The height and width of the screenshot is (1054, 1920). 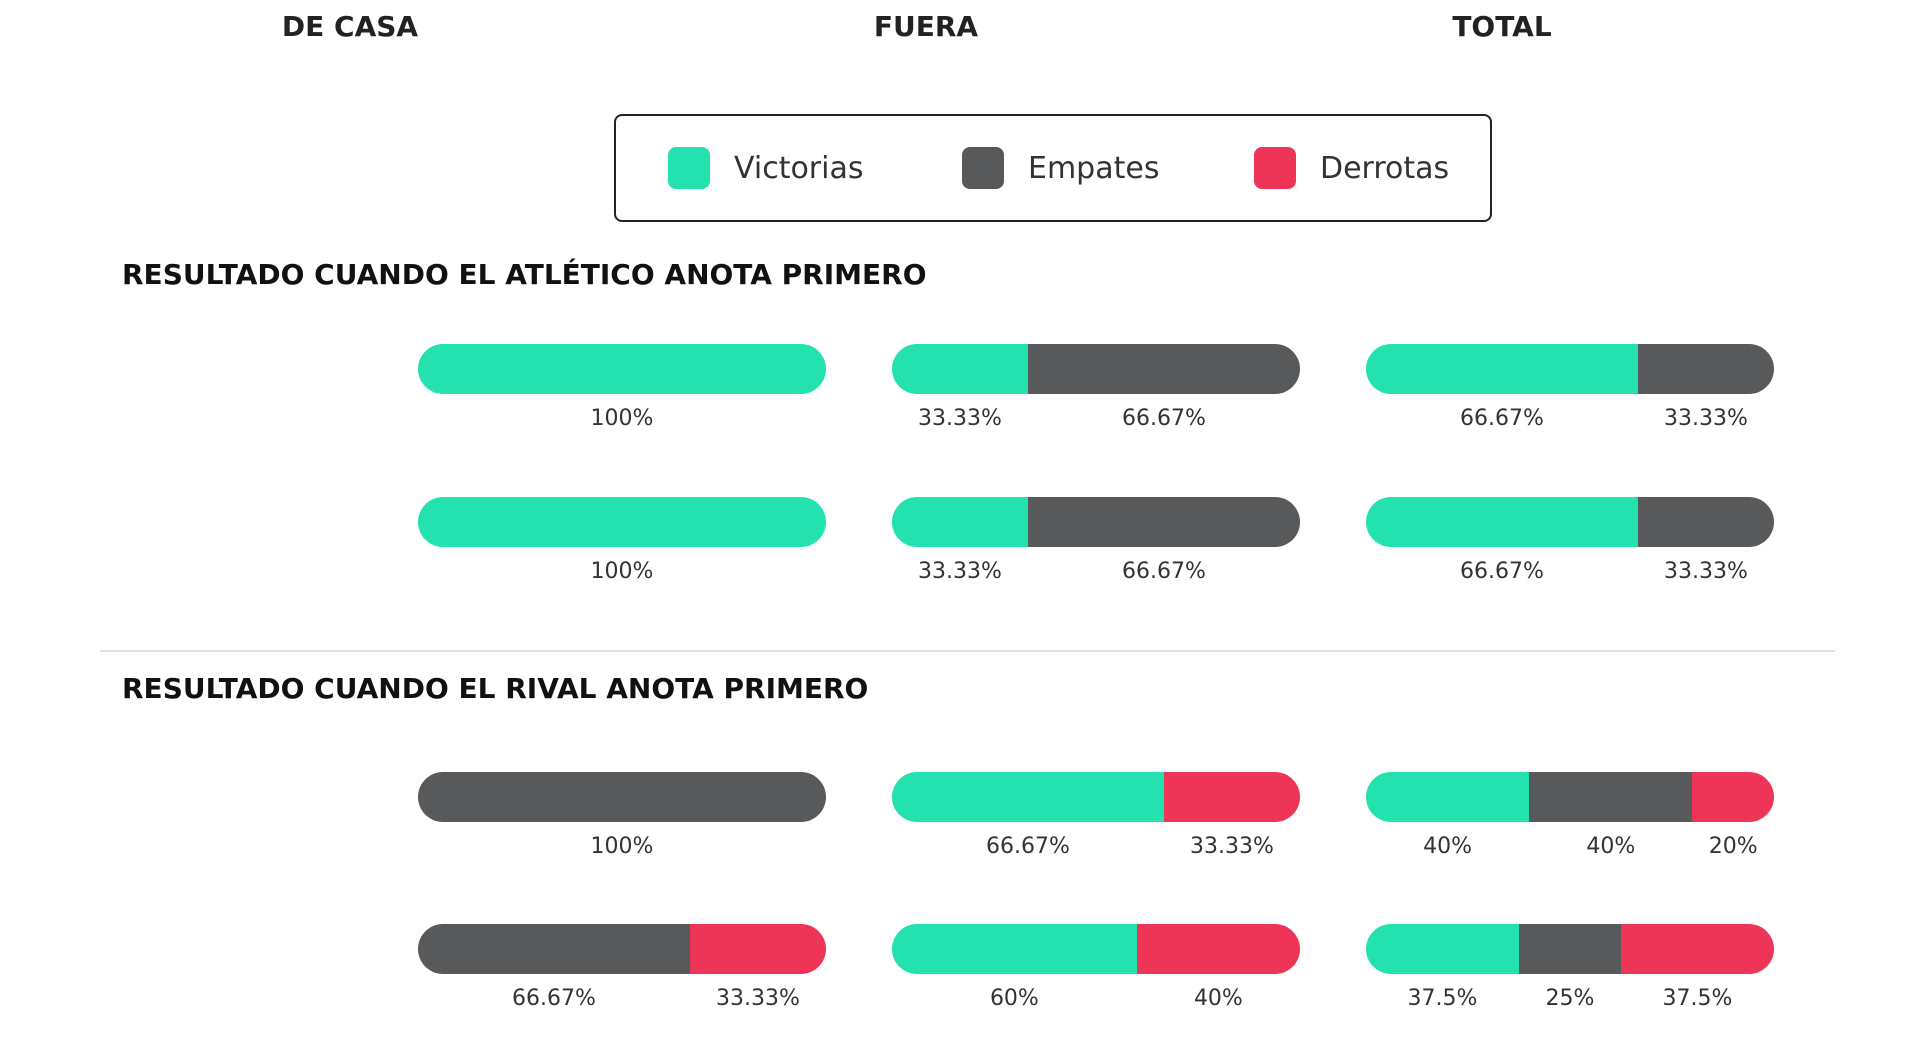 I want to click on stacked-bar-s0-r0-total, so click(x=1570, y=369).